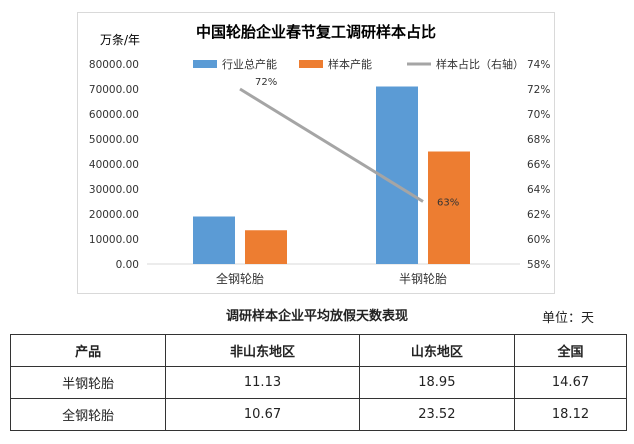 The width and height of the screenshot is (634, 444). Describe the element at coordinates (114, 140) in the screenshot. I see `y-tick-label: 50000.00` at that location.